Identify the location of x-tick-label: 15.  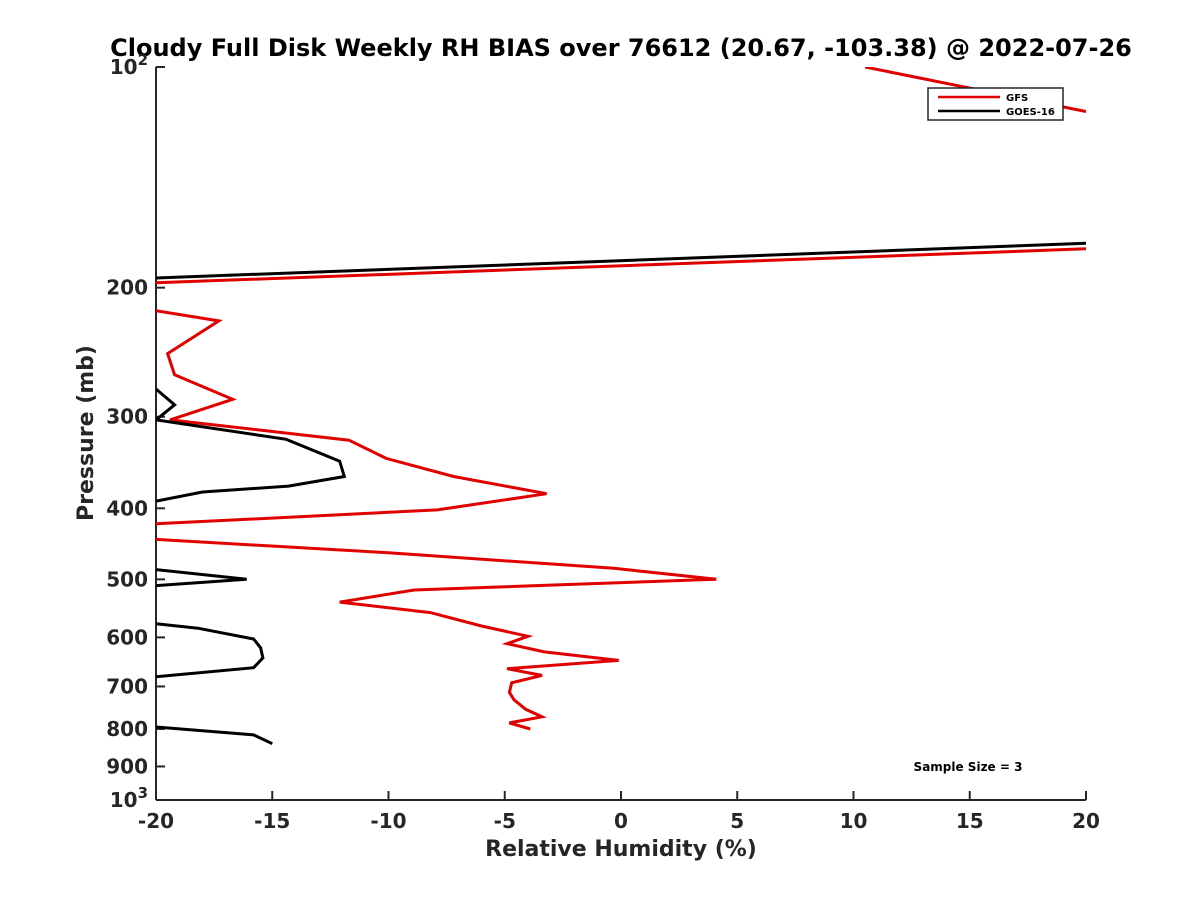
(970, 821).